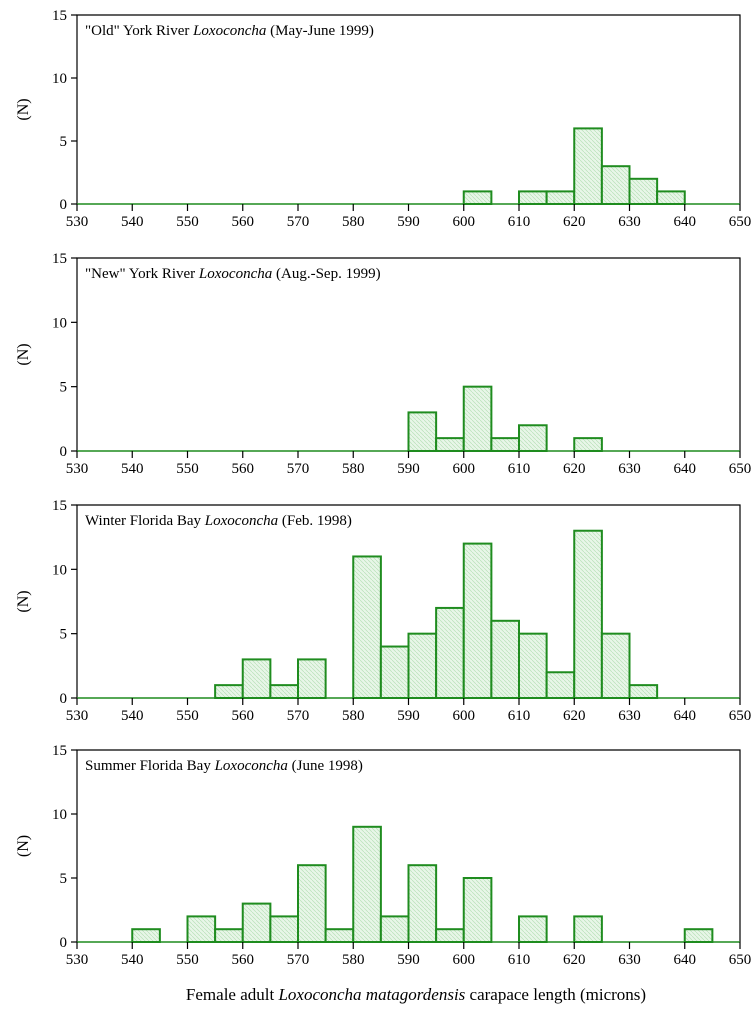  I want to click on x-tick-label: 530, so click(77, 469).